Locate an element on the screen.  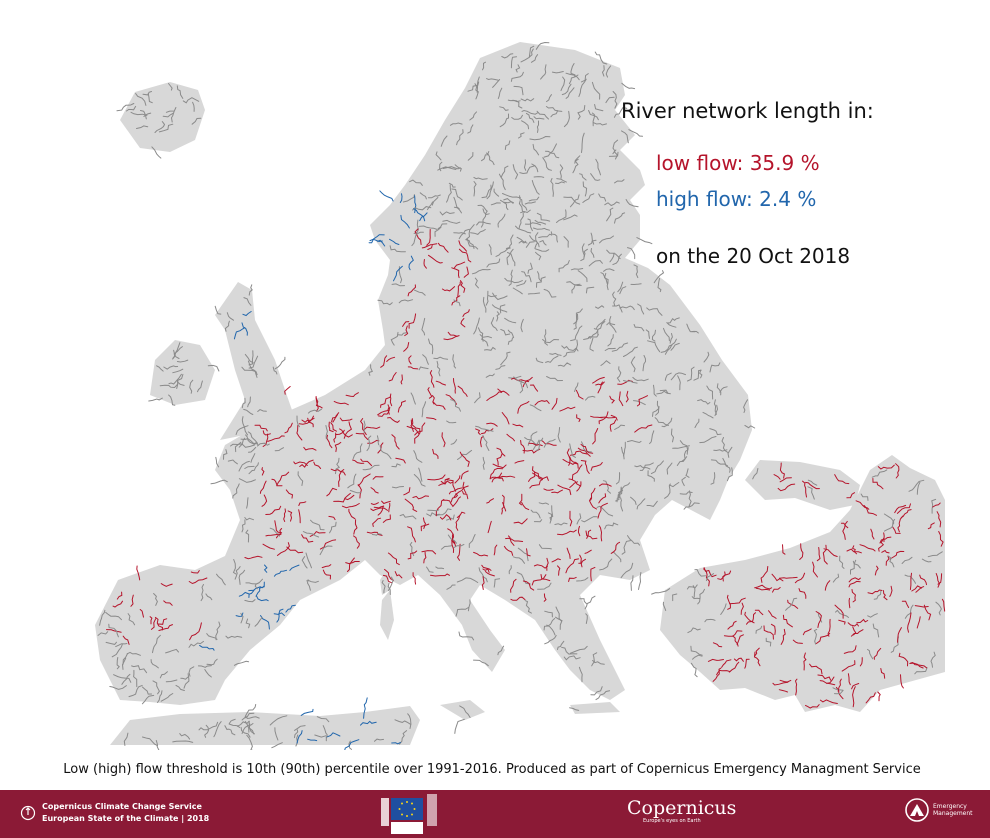
legend-low-flow: low flow: 35.9 % is located at coordinates (738, 163).